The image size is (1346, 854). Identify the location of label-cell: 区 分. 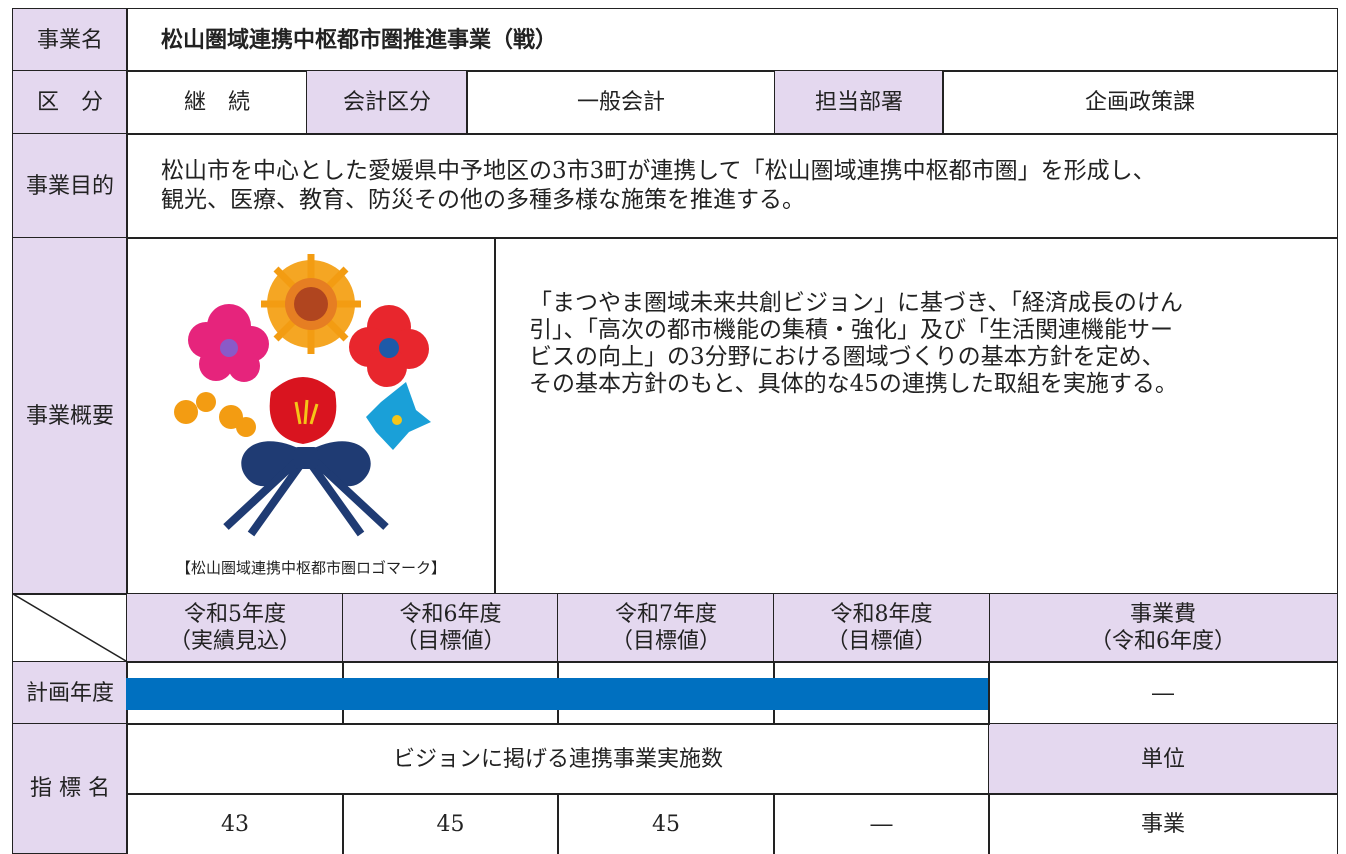
(70, 102).